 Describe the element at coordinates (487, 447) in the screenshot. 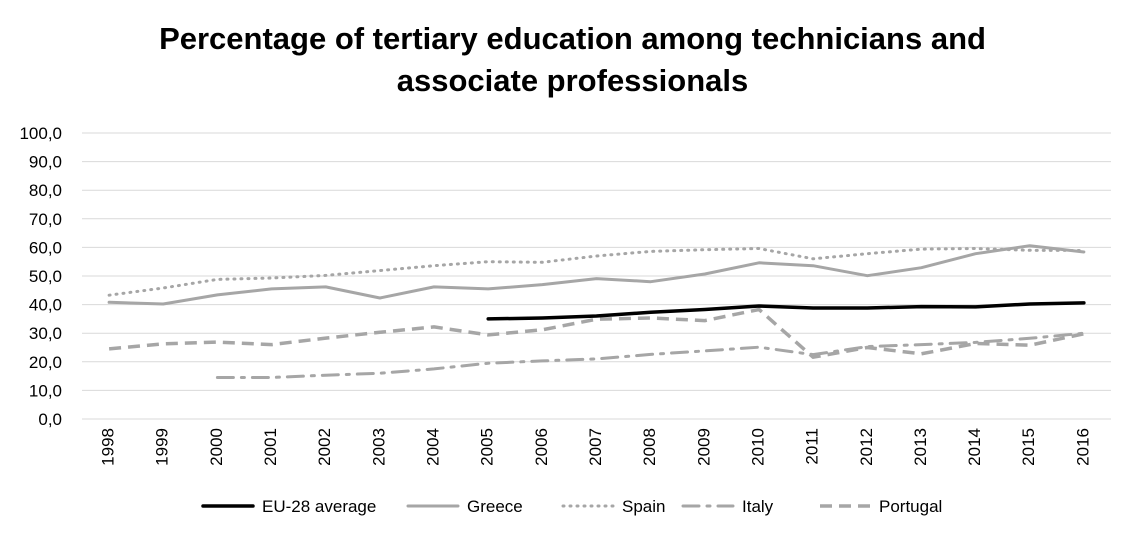

I see `x-tick-label: 2005` at that location.